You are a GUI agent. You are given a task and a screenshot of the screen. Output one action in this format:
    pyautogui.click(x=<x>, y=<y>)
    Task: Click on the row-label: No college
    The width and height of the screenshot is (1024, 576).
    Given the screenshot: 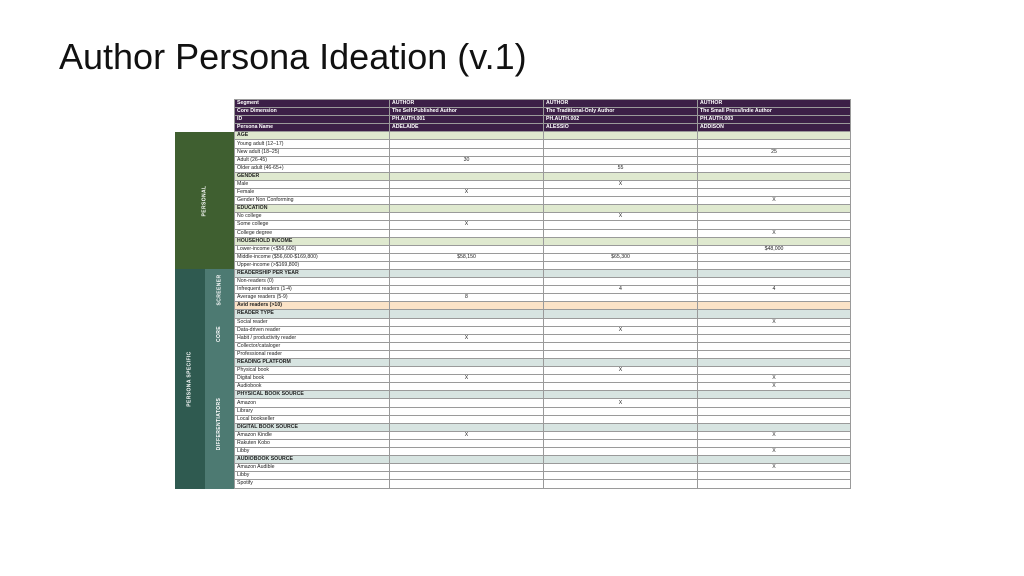 What is the action you would take?
    pyautogui.click(x=312, y=217)
    